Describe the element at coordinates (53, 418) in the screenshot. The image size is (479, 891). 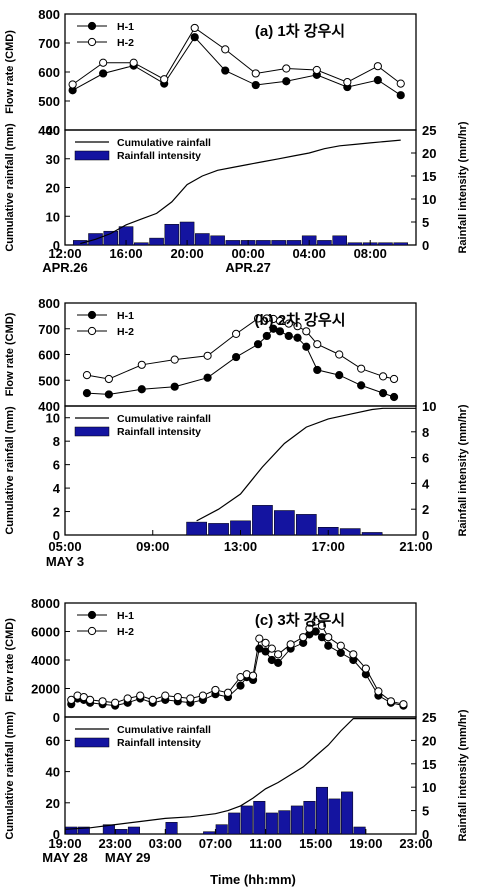
I see `y-tick-label: 10` at that location.